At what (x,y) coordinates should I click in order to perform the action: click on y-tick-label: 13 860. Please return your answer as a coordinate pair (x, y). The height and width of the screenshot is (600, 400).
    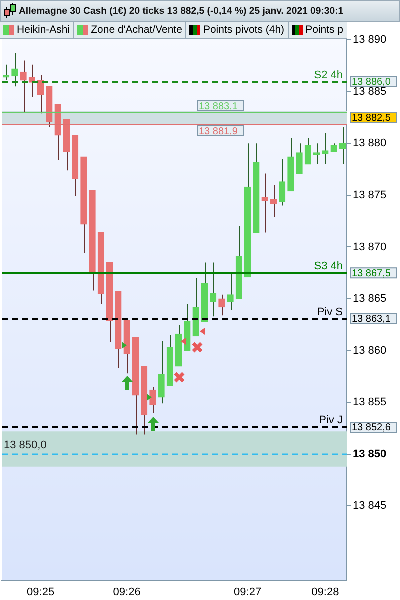
    Looking at the image, I should click on (370, 350).